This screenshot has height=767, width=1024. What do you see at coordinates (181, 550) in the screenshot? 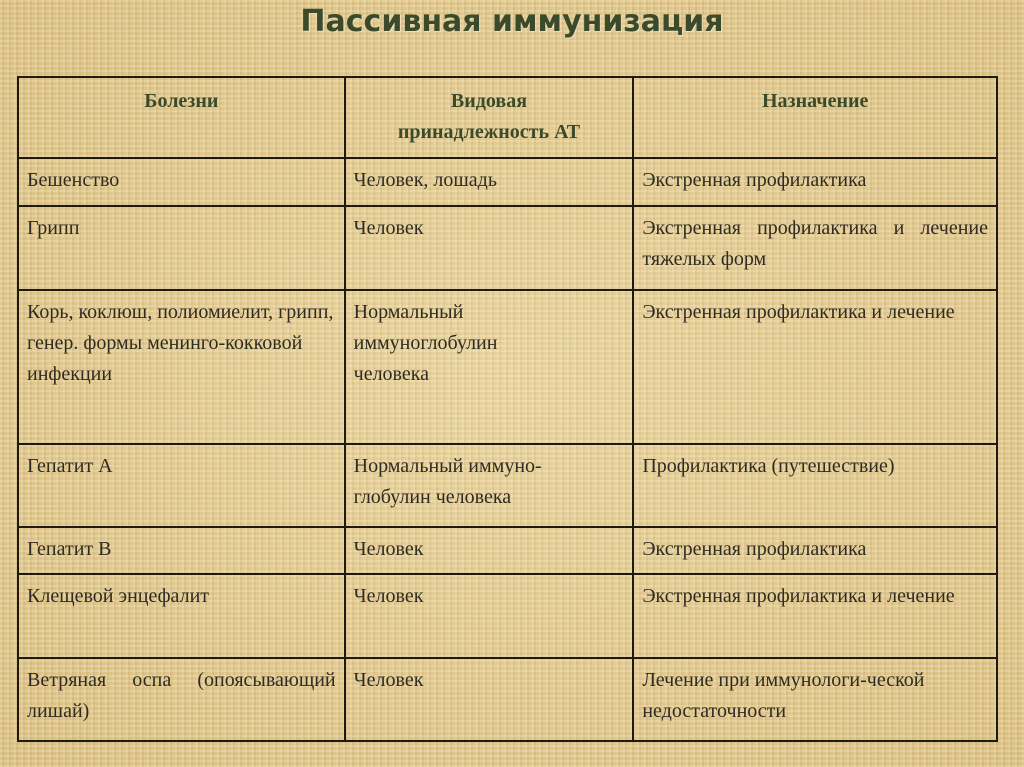
I see `cell-disease: Гепатит В` at bounding box center [181, 550].